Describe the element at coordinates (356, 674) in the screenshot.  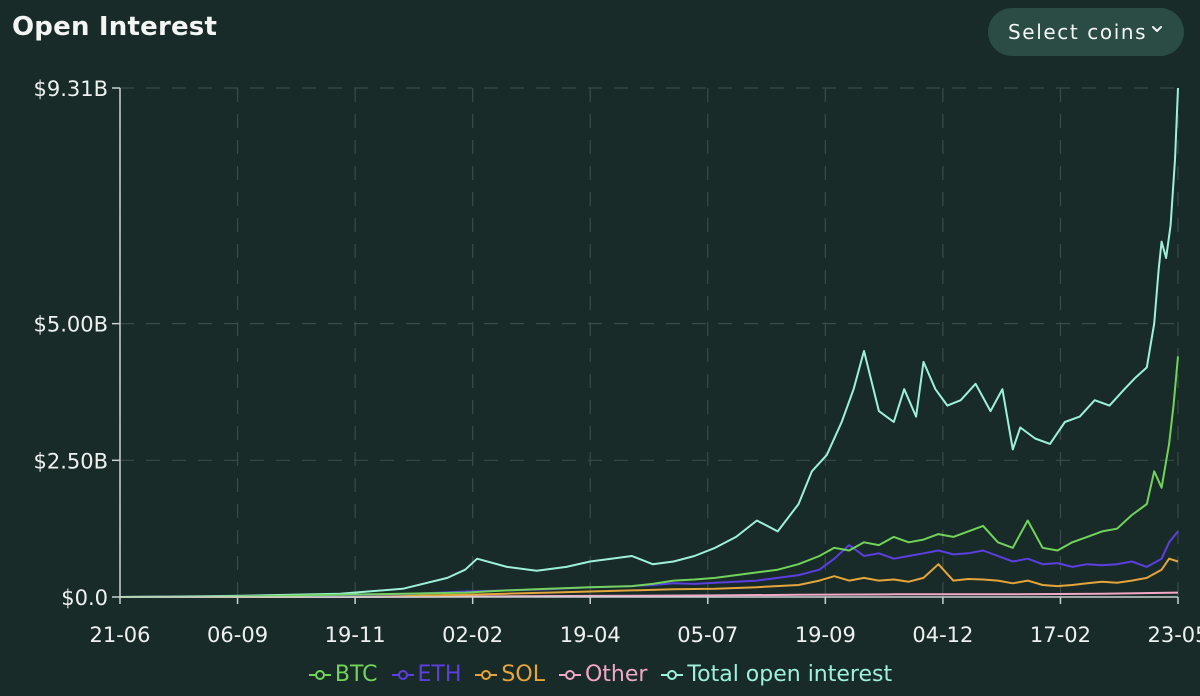
I see `legend-label: BTC` at that location.